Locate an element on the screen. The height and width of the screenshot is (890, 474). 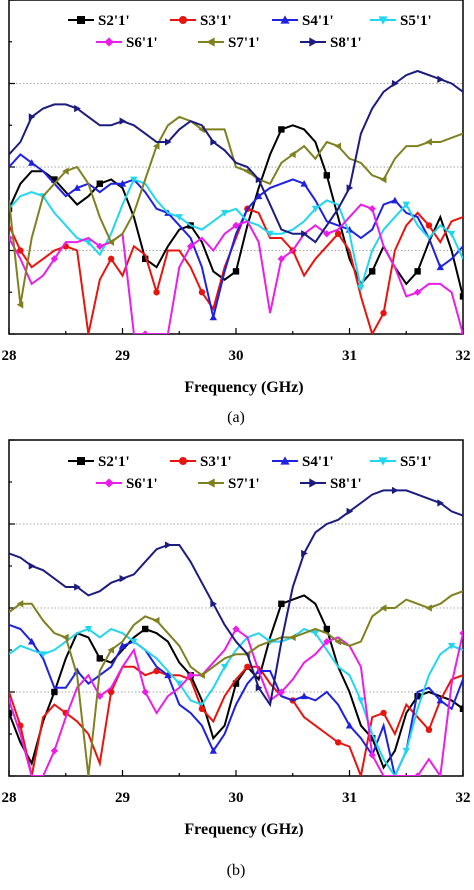
legend-label: S7'1' is located at coordinates (244, 43).